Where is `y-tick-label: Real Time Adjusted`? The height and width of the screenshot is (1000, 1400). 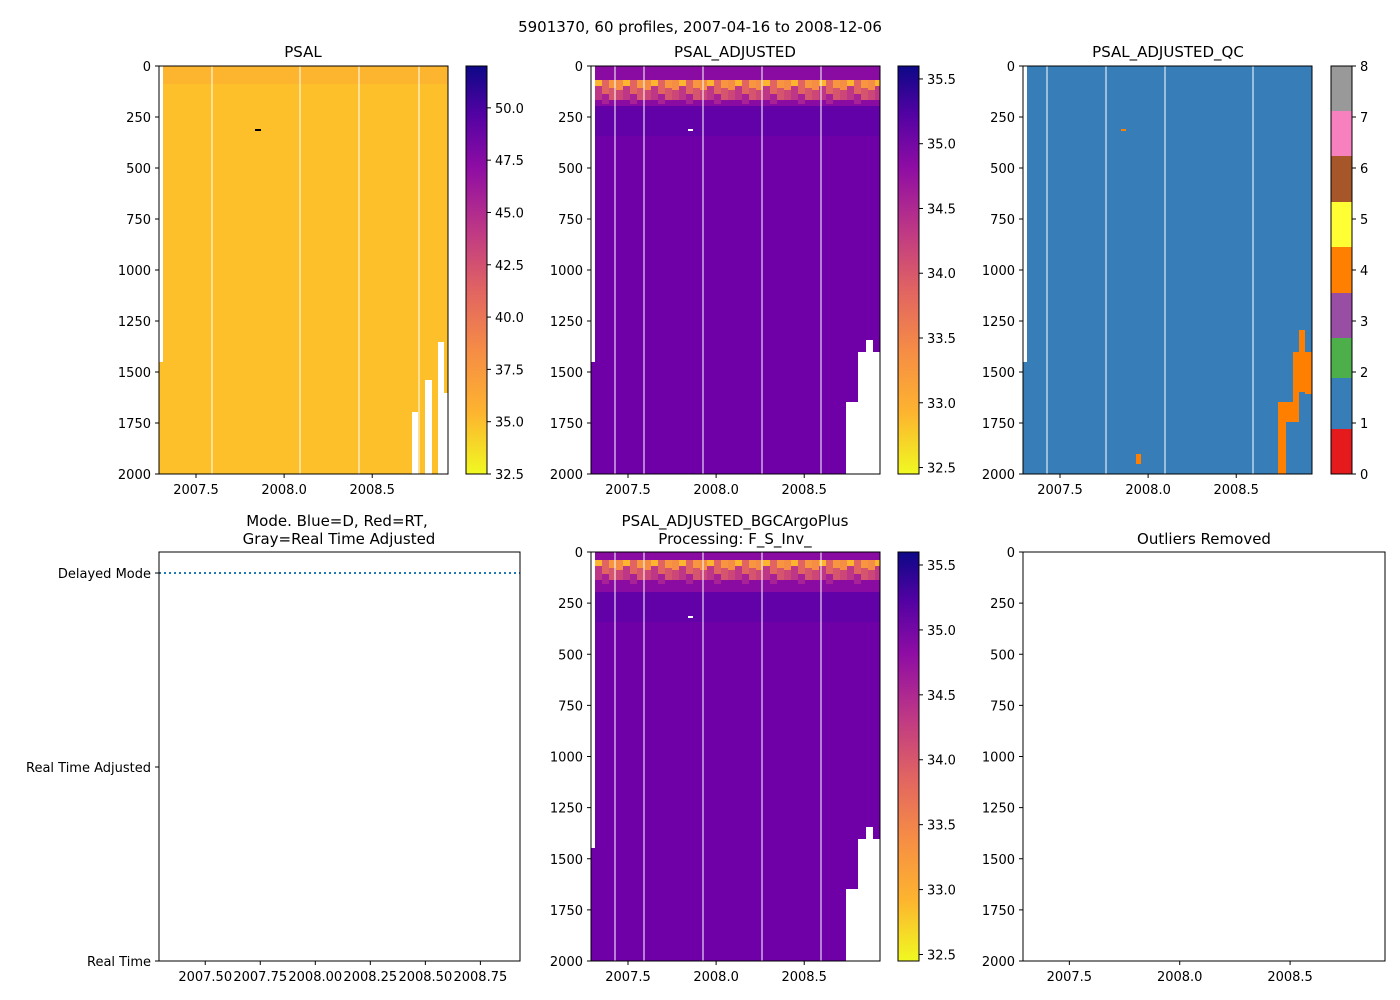
y-tick-label: Real Time Adjusted is located at coordinates (88, 768).